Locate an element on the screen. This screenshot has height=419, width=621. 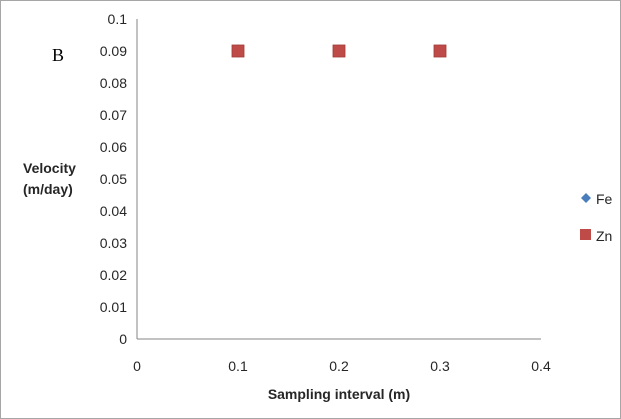
x-tick-label: 0.2 is located at coordinates (339, 366).